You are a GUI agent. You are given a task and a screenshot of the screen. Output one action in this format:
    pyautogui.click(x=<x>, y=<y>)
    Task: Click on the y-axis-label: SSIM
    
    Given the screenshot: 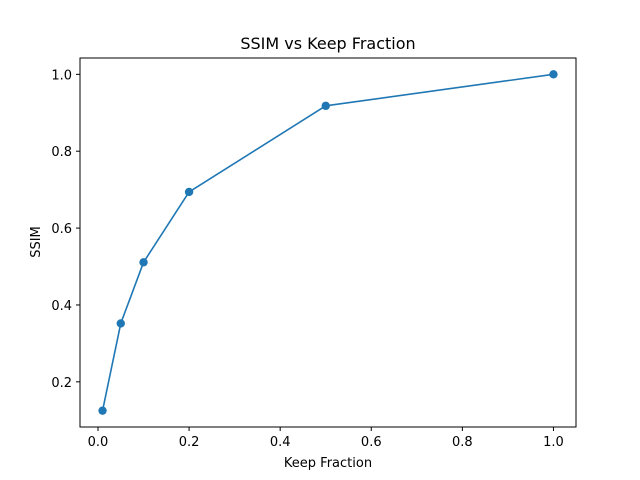 What is the action you would take?
    pyautogui.click(x=36, y=242)
    